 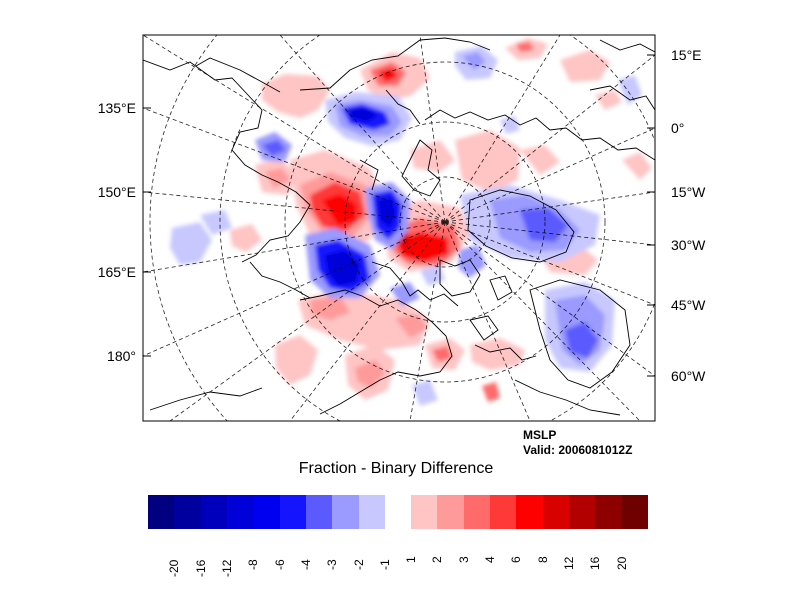 What do you see at coordinates (411, 559) in the screenshot?
I see `colorbar-tick-label: 1` at bounding box center [411, 559].